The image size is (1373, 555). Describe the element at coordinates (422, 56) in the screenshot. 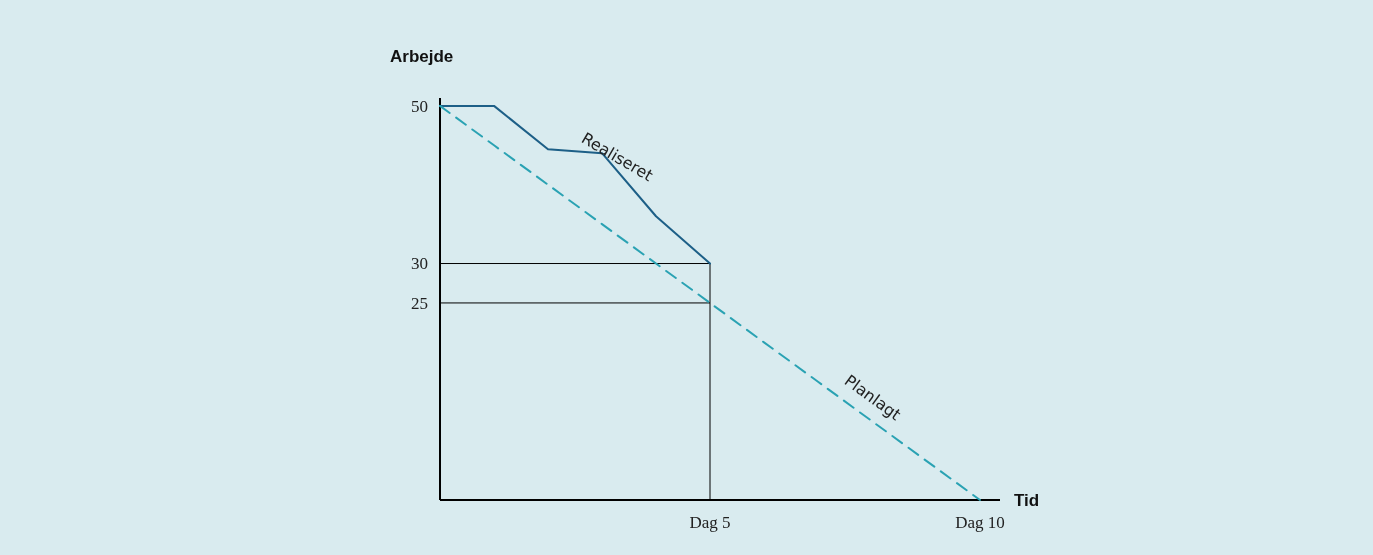

I see `y-axis-title: Arbejde` at that location.